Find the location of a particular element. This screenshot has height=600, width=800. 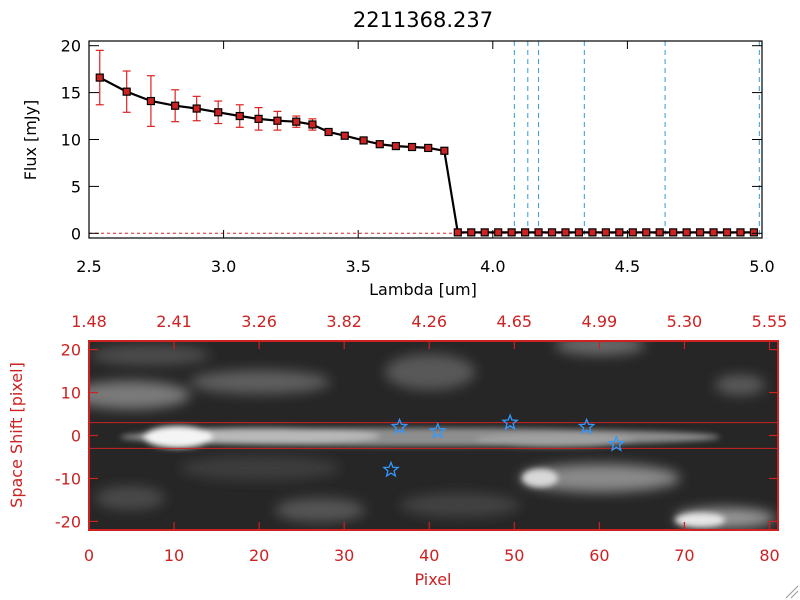

x-tick-label: 50 is located at coordinates (514, 555).